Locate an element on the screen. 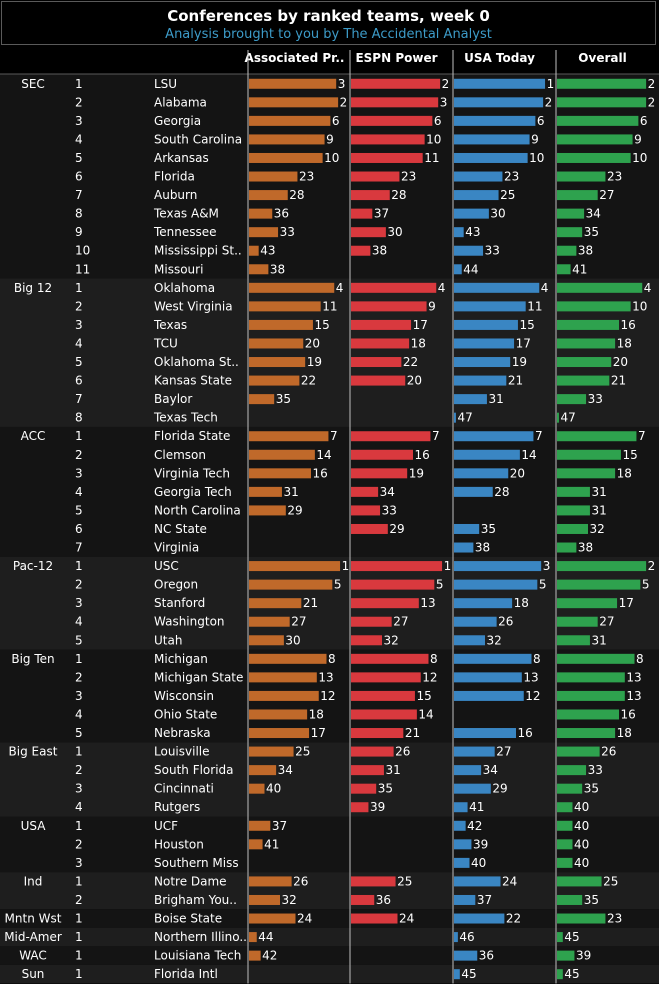 The width and height of the screenshot is (659, 984). bar-label-overall: 31 is located at coordinates (598, 492).